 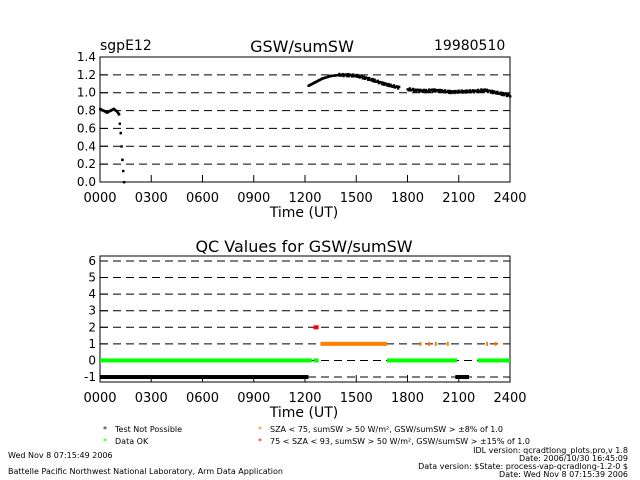 I want to click on c2-xtick-label: 0000, so click(x=99, y=398).